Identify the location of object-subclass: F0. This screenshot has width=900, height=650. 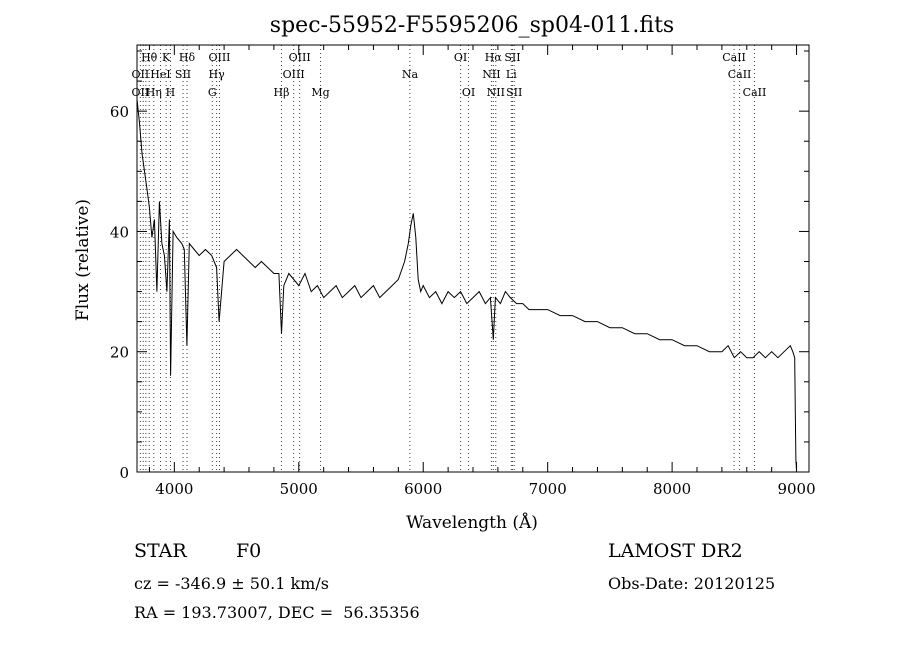
(249, 551).